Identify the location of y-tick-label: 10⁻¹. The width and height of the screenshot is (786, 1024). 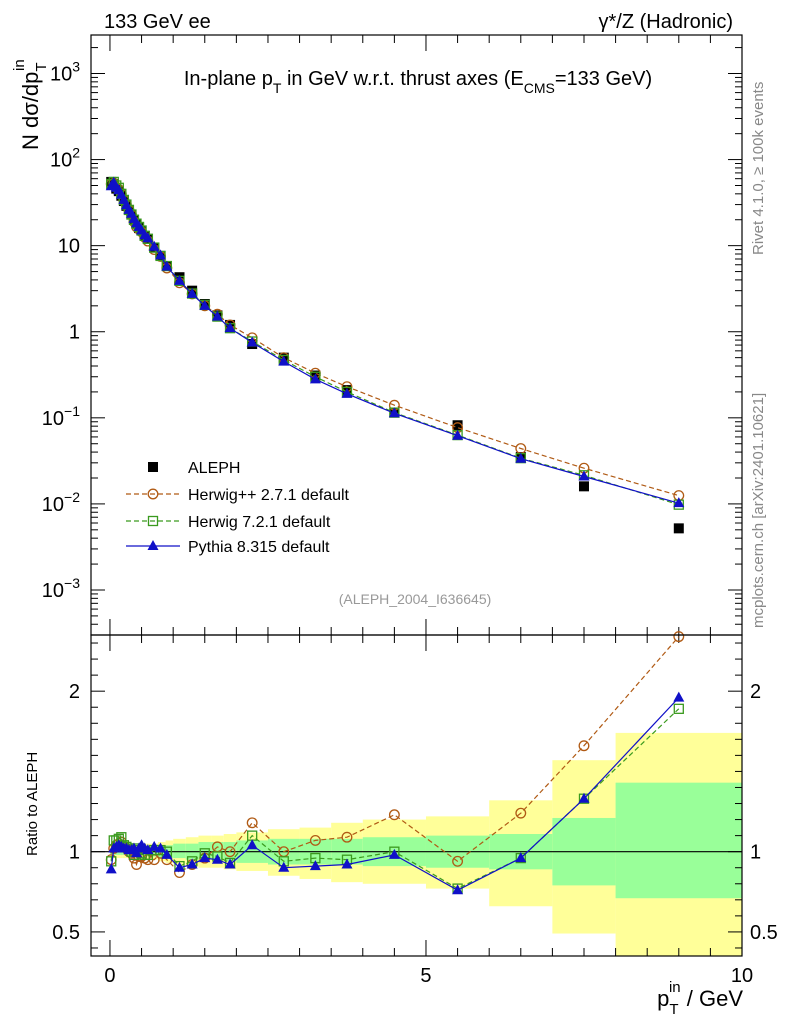
(61, 416).